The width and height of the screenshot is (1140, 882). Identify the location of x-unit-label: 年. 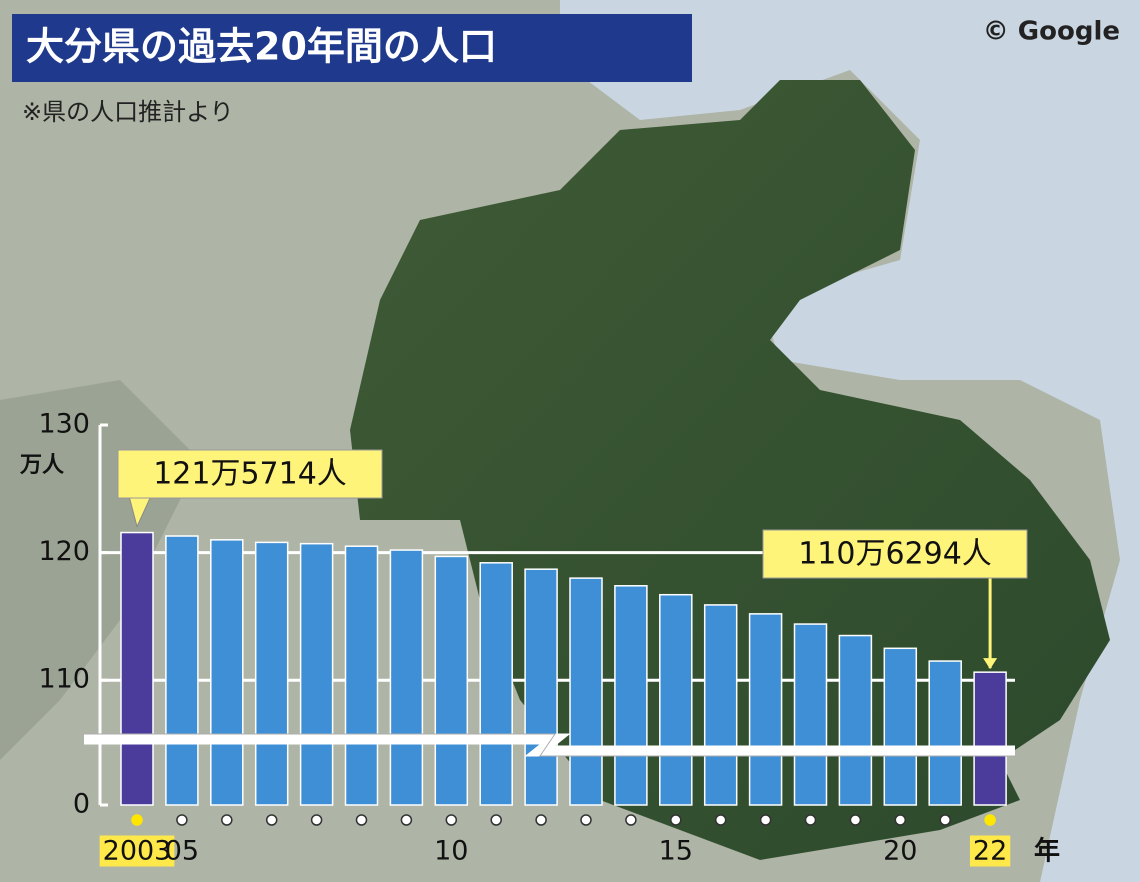
(1047, 851).